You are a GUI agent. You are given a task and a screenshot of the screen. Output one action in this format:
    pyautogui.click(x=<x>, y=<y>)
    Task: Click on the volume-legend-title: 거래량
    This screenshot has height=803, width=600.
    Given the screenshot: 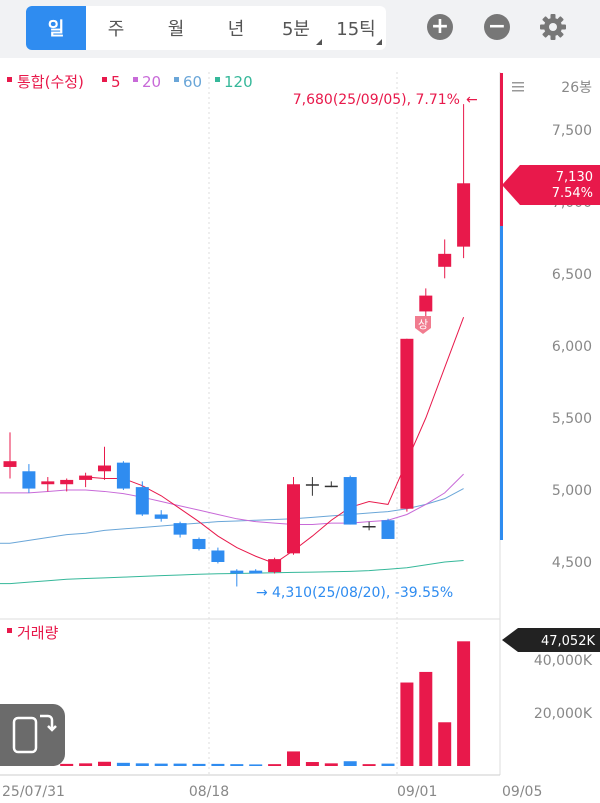 What is the action you would take?
    pyautogui.click(x=38, y=633)
    